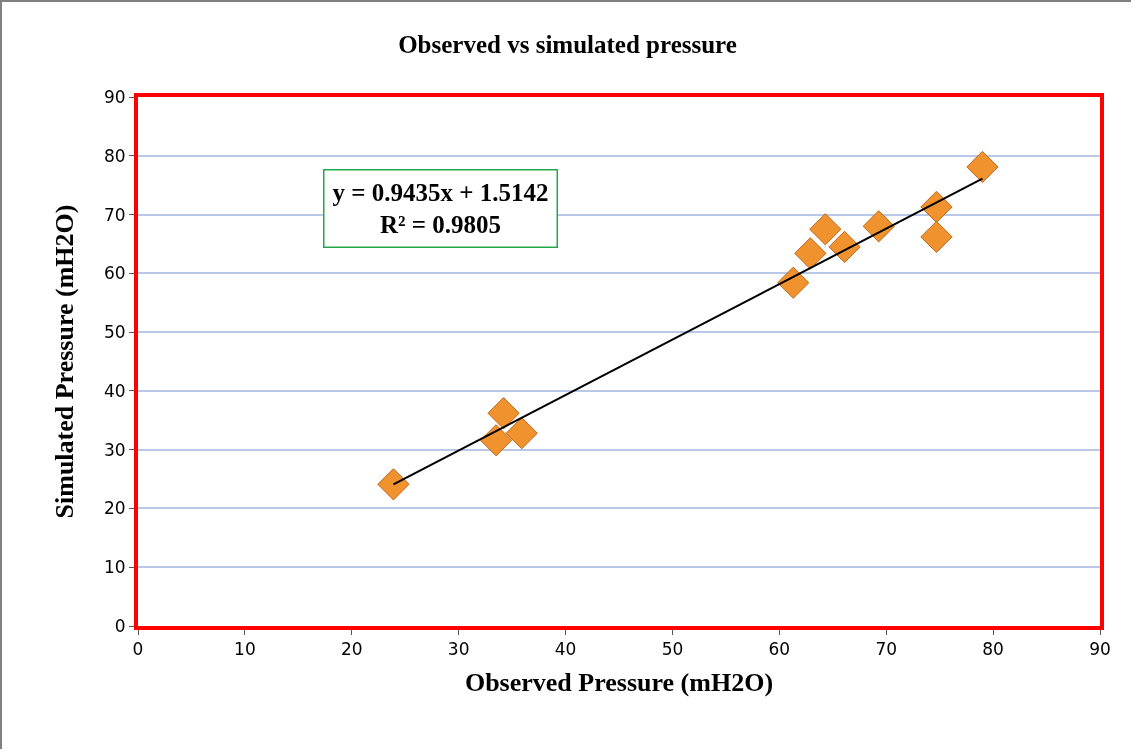 Image resolution: width=1135 pixels, height=753 pixels. Describe the element at coordinates (993, 649) in the screenshot. I see `x-tick-label: 80` at that location.